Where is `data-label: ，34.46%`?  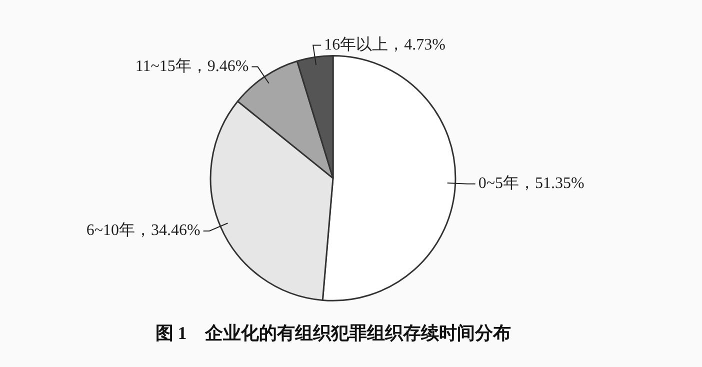 data-label: ，34.46% is located at coordinates (167, 231).